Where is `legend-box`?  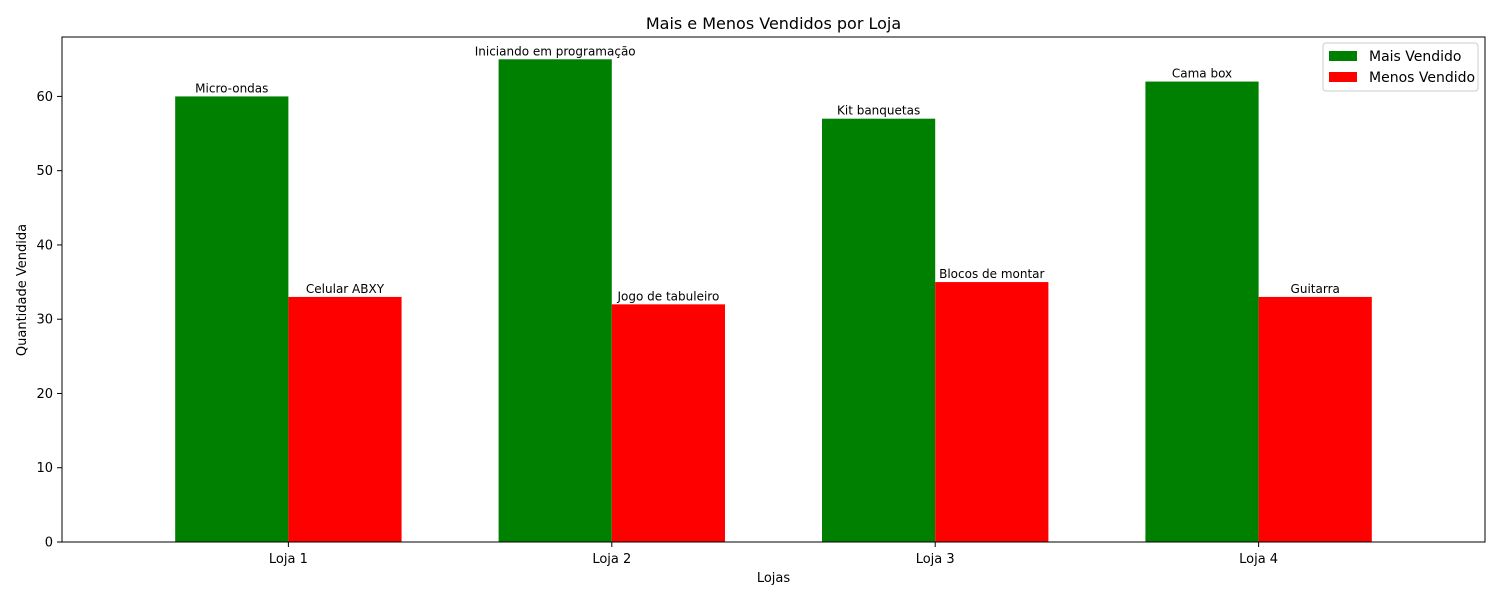
legend-box is located at coordinates (1400, 67).